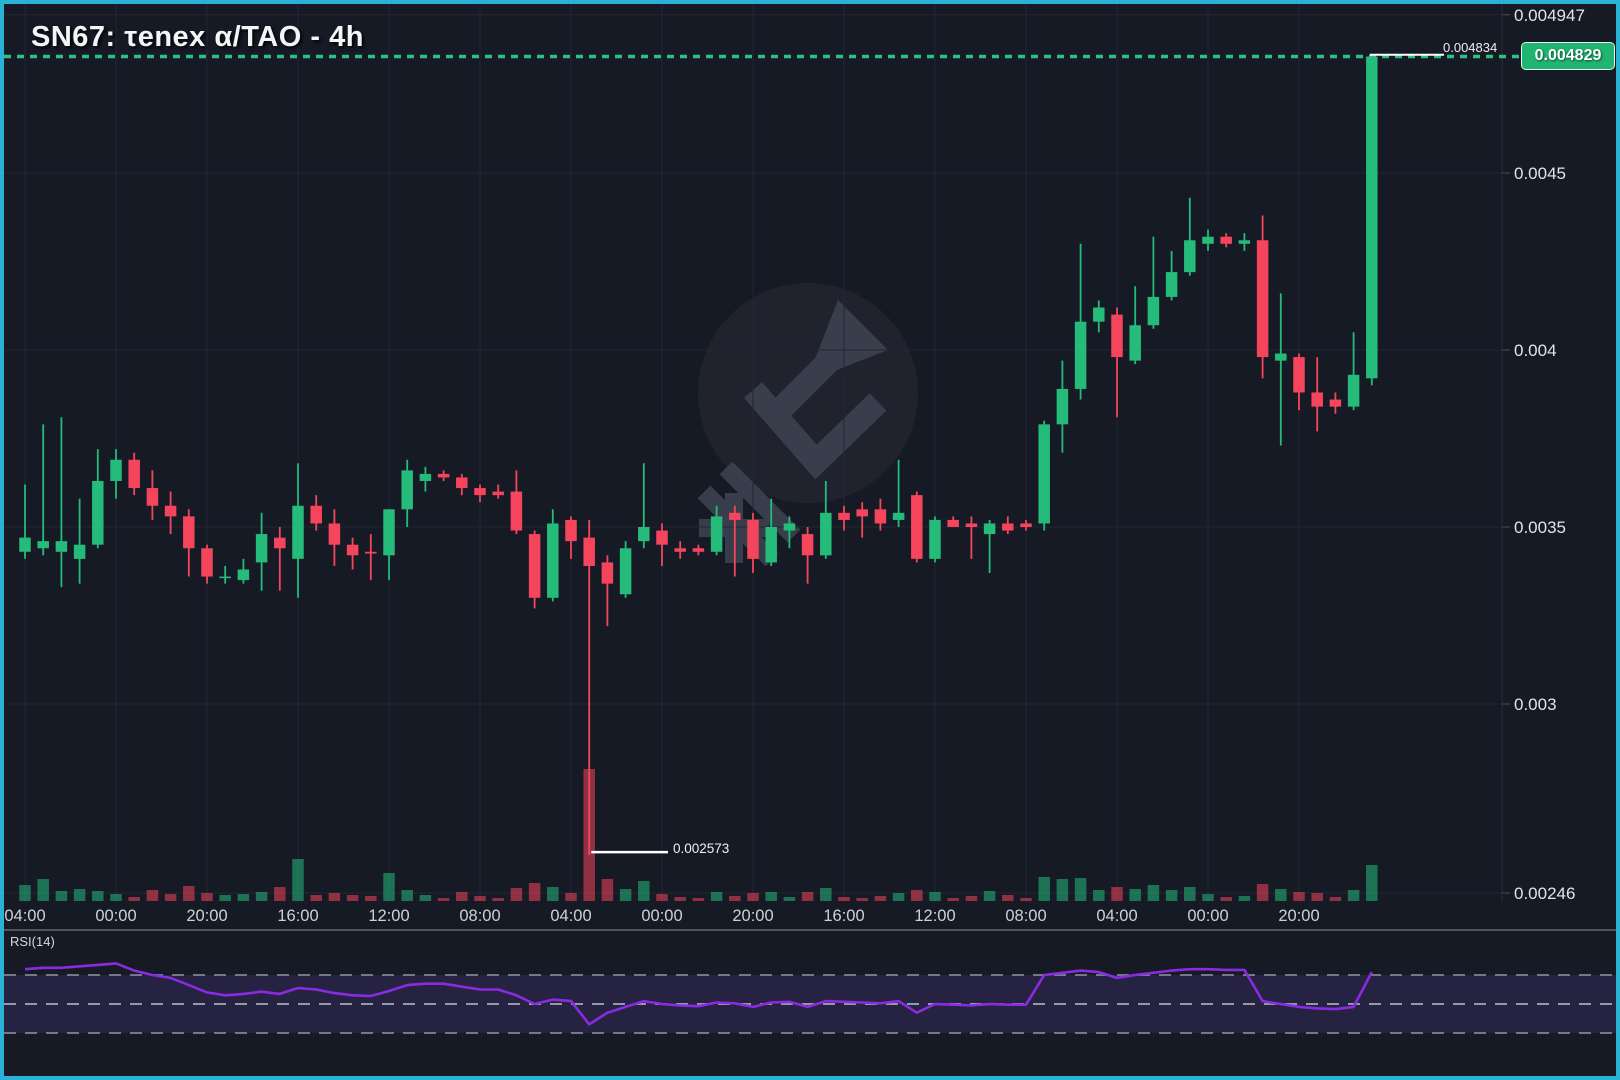  Describe the element at coordinates (1568, 56) in the screenshot. I see `last-price-badge: 0.004829` at that location.